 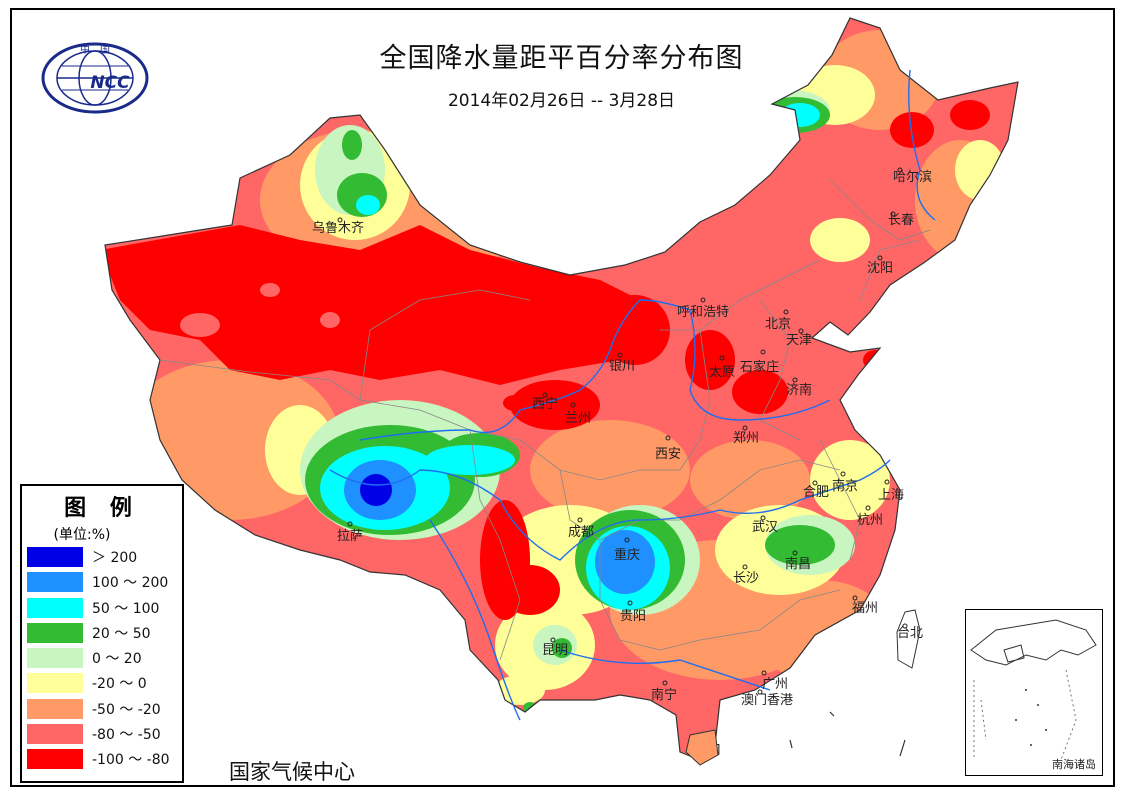 I want to click on city-hefei: 合肥, so click(x=816, y=490).